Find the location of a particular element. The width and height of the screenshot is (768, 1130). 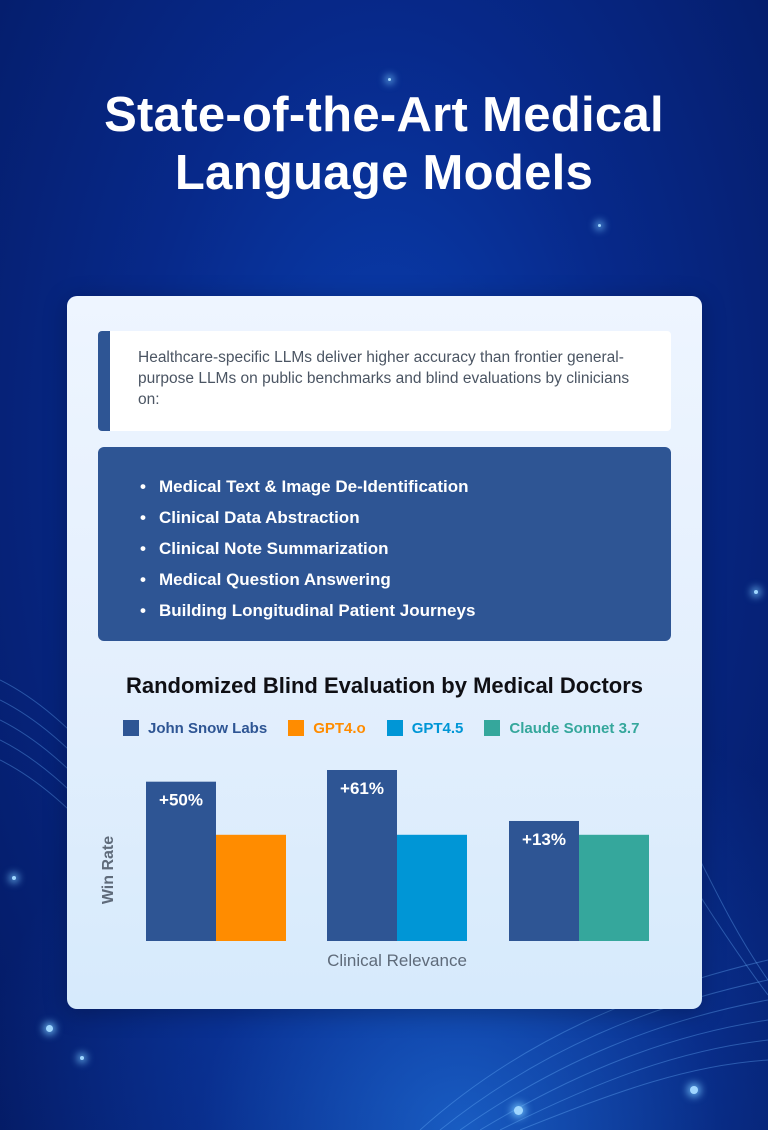

bar-chart: +50% +61% +13% is located at coordinates (397, 855).